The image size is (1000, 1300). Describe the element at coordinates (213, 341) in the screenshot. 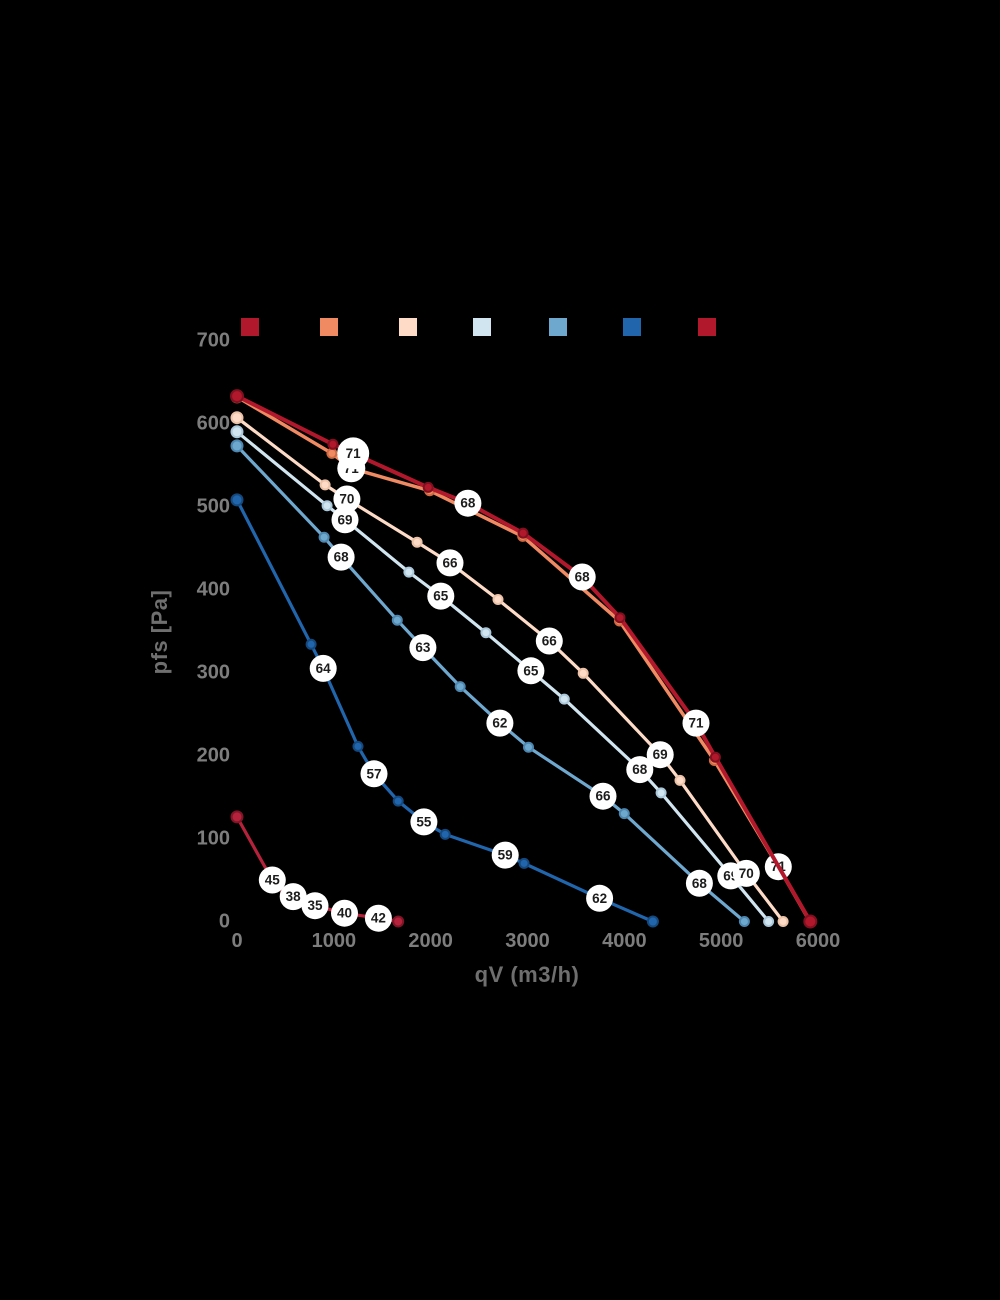

I see `y-tick-label: 700` at that location.